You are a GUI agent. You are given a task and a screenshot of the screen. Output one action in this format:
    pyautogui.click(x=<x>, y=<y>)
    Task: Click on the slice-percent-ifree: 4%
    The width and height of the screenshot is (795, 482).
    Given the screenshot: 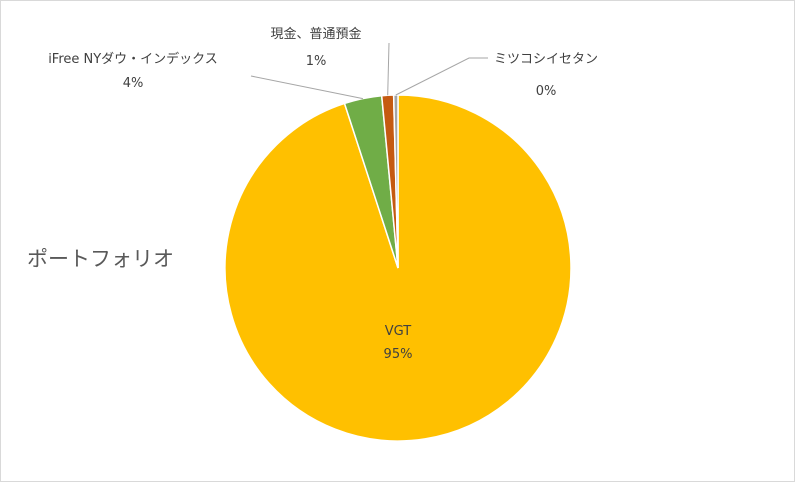 What is the action you would take?
    pyautogui.click(x=133, y=83)
    